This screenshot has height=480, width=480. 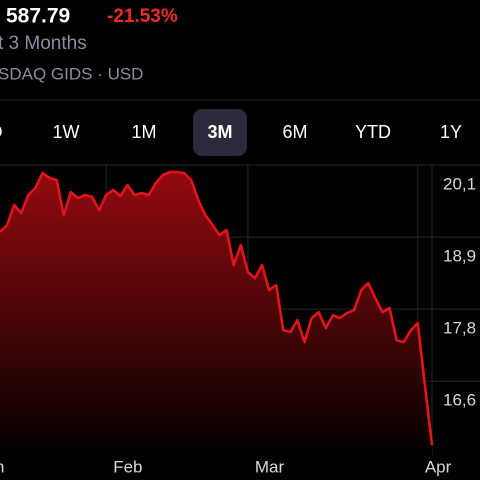 What do you see at coordinates (1, 132) in the screenshot?
I see `range-button: D` at bounding box center [1, 132].